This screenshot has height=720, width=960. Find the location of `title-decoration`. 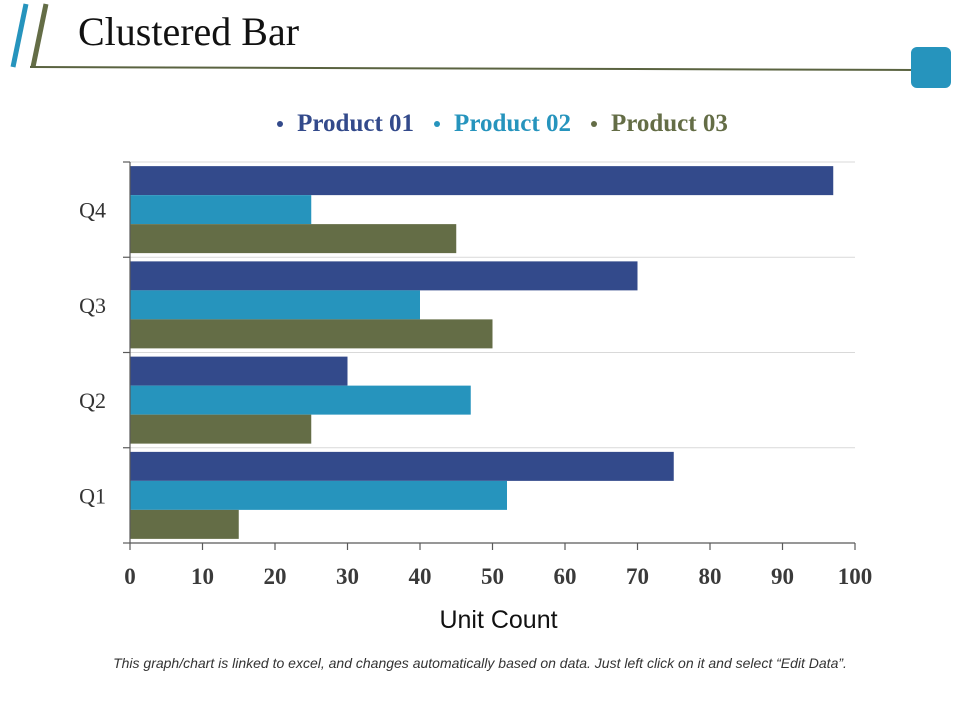

title-decoration is located at coordinates (463, 37).